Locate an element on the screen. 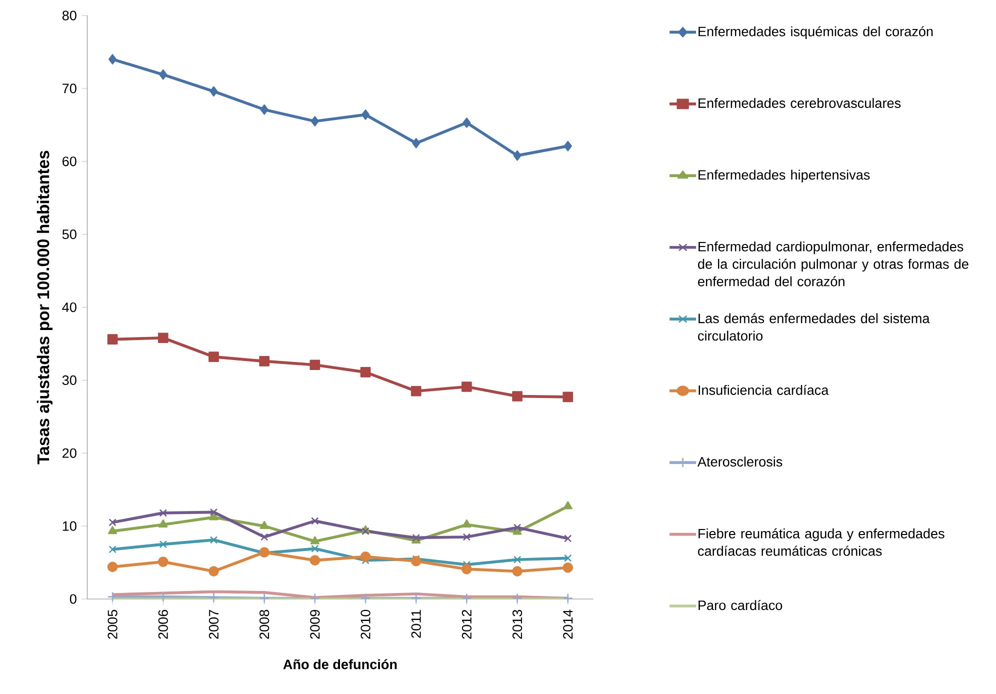 This screenshot has width=996, height=694. x-tick-label: 2012 is located at coordinates (467, 624).